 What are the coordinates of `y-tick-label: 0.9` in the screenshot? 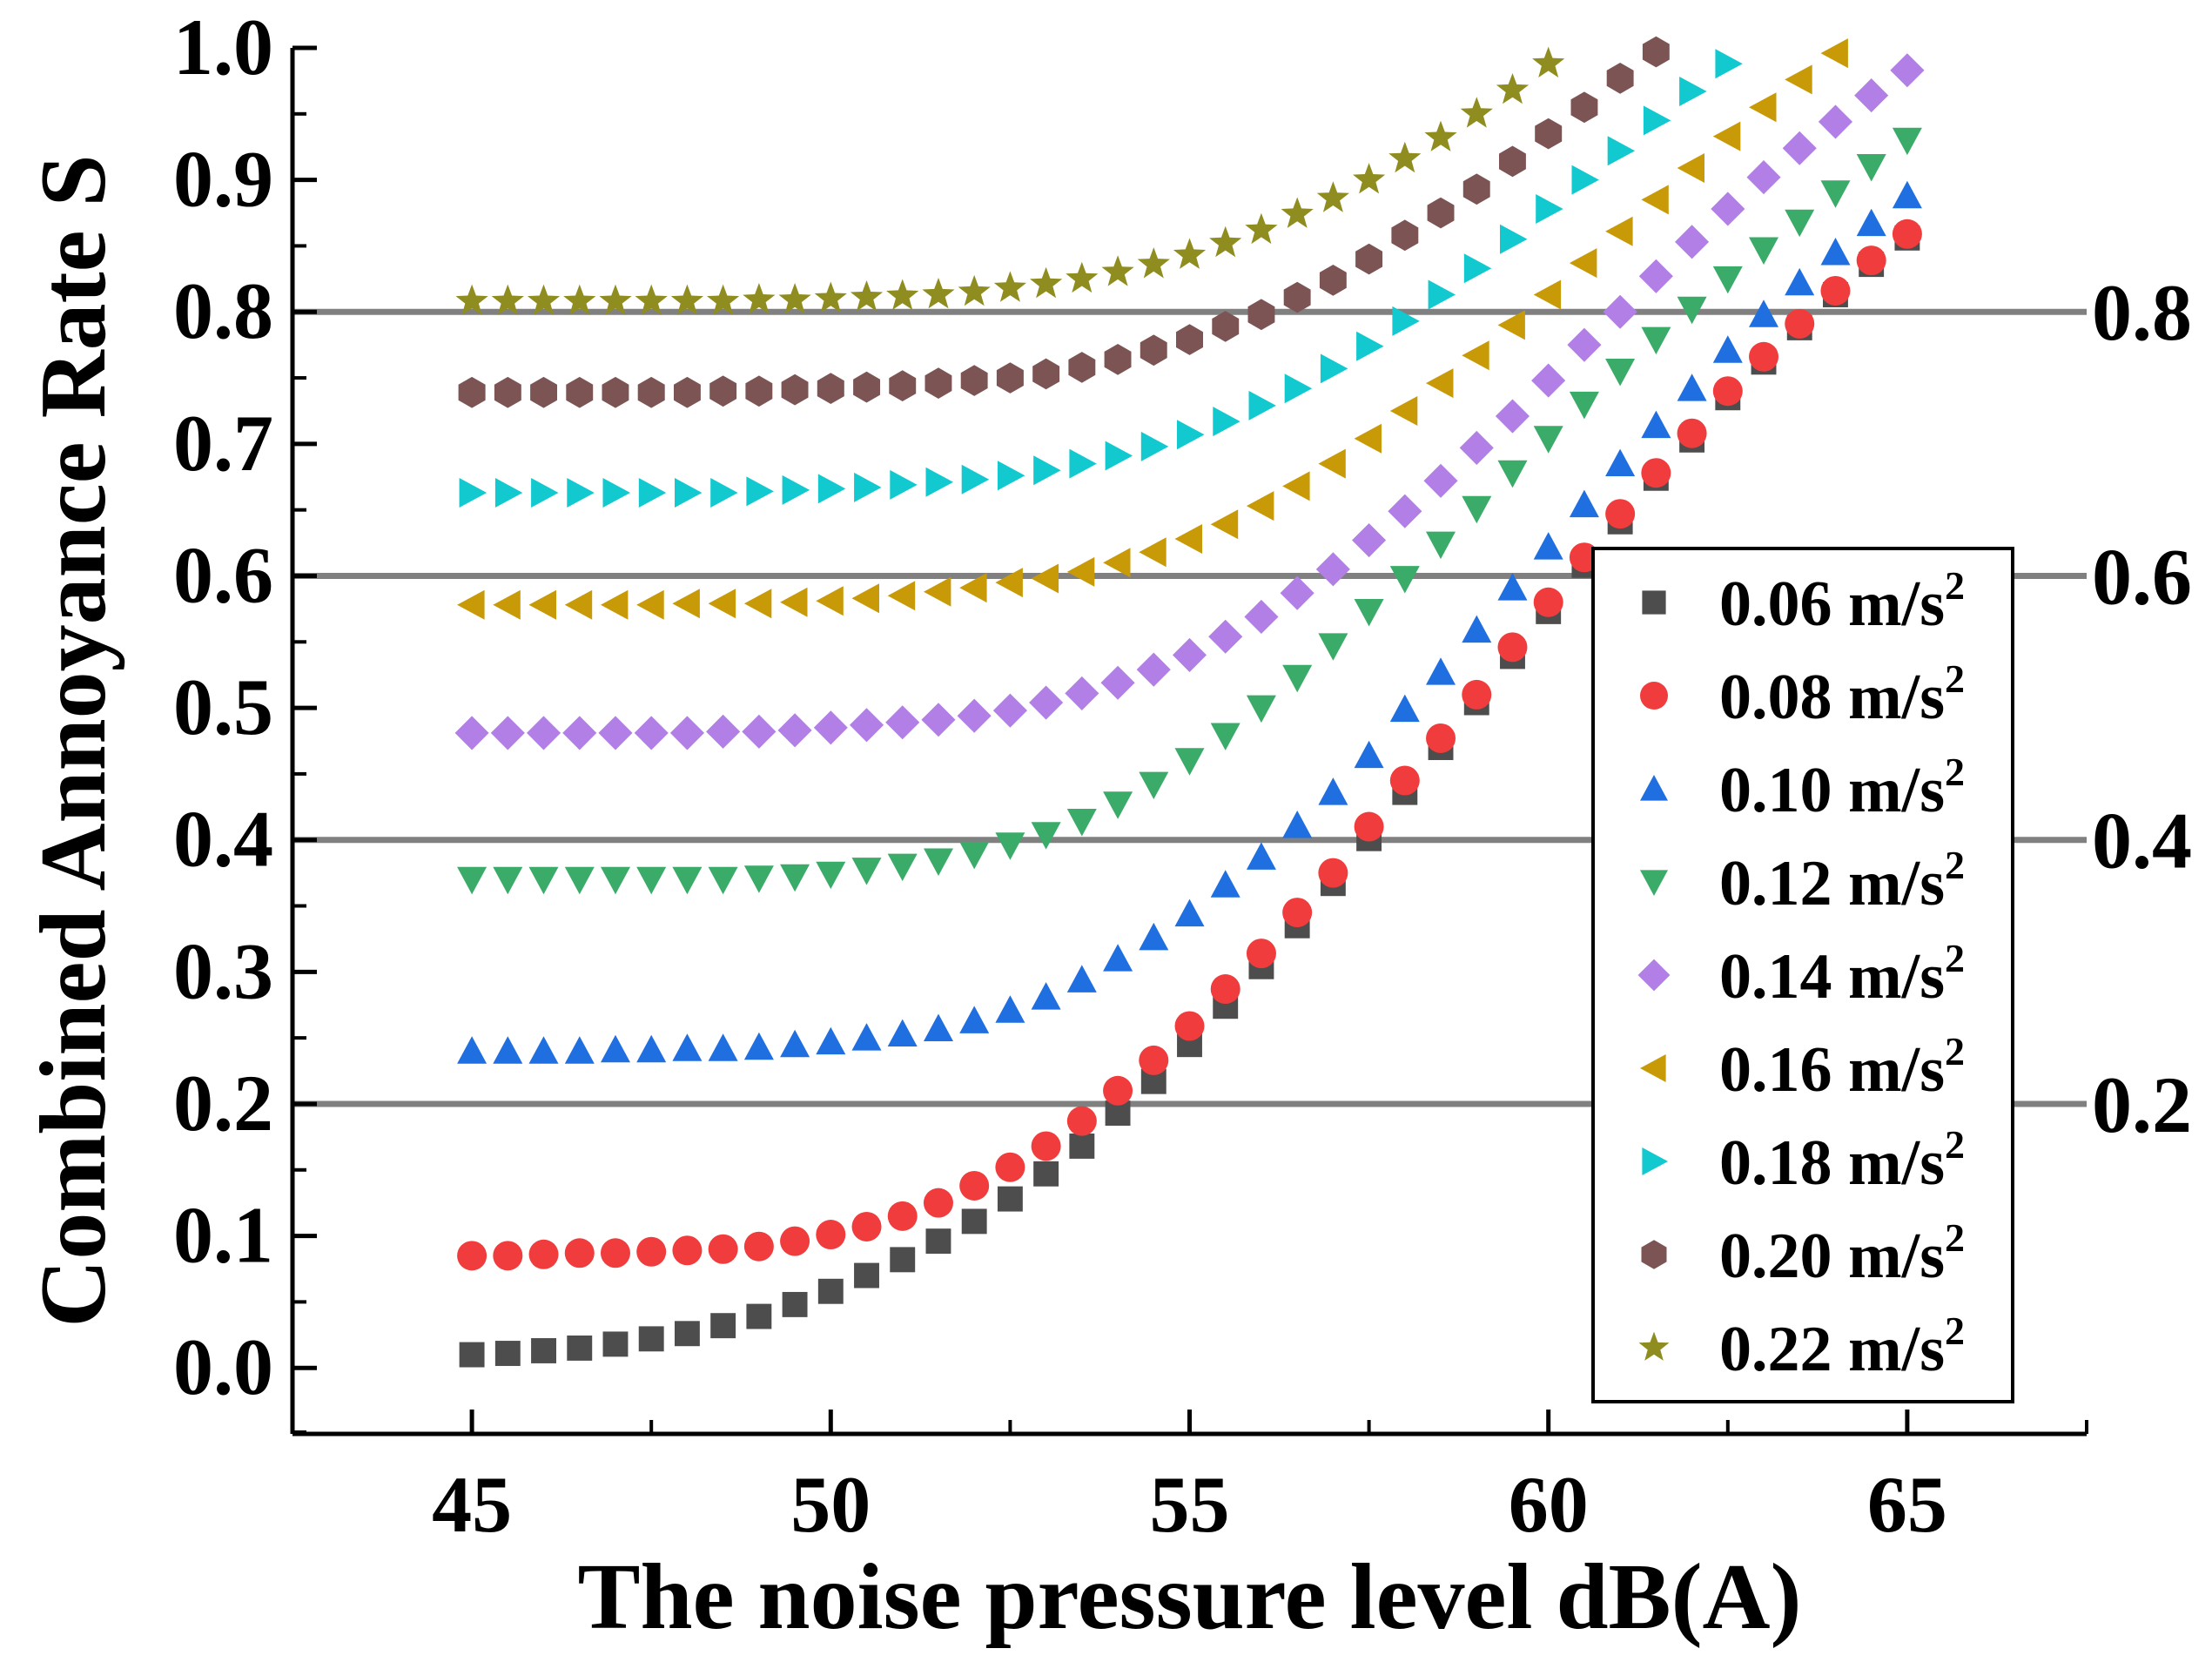 It's located at (223, 179).